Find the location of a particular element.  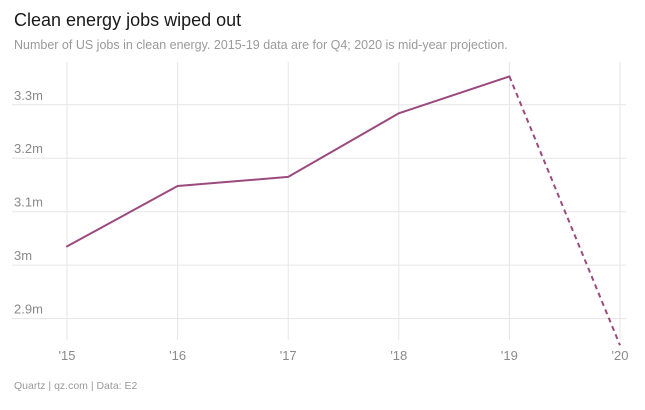

y-tick-label: 3.3m is located at coordinates (28, 95).